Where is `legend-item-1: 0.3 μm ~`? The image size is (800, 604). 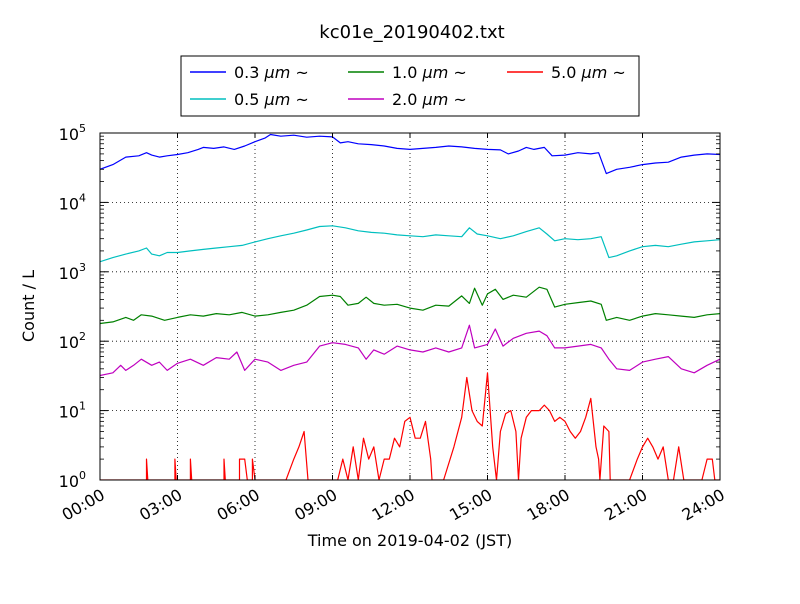 legend-item-1: 0.3 μm ~ is located at coordinates (249, 72).